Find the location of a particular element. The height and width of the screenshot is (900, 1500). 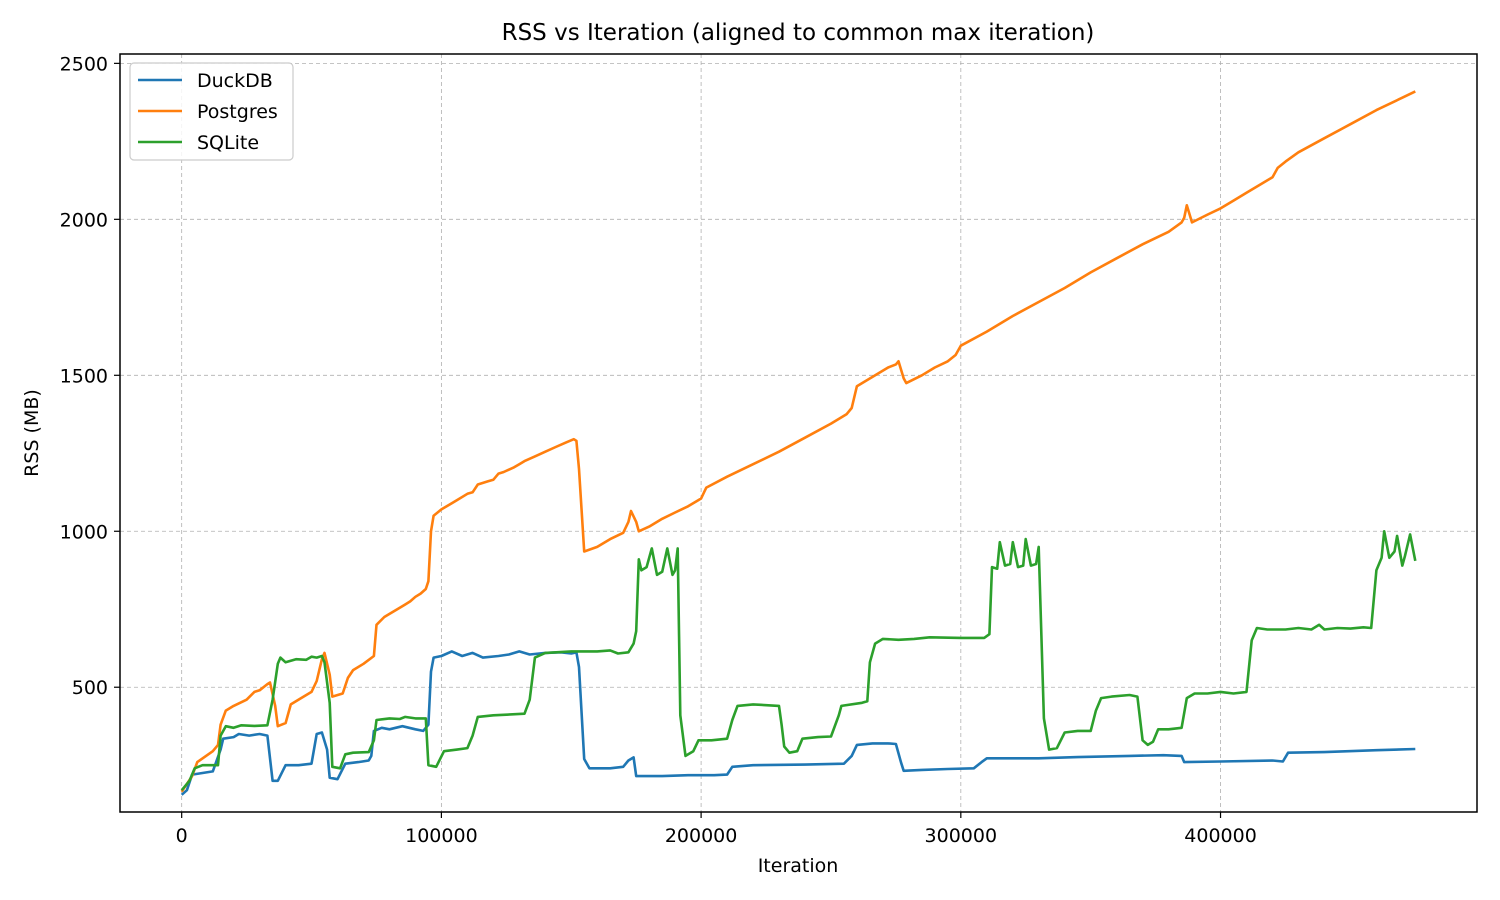

y-tick-label: 1500 is located at coordinates (84, 376).